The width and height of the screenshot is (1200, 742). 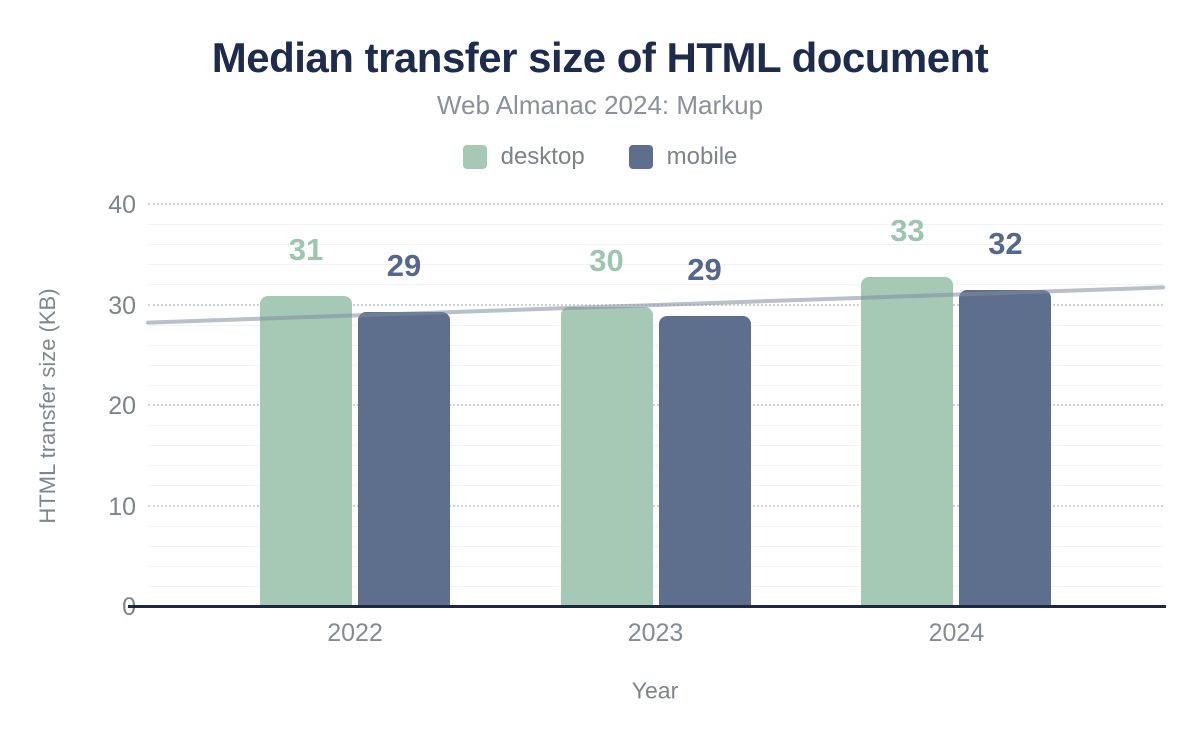 What do you see at coordinates (306, 451) in the screenshot?
I see `bar-desktop-2022` at bounding box center [306, 451].